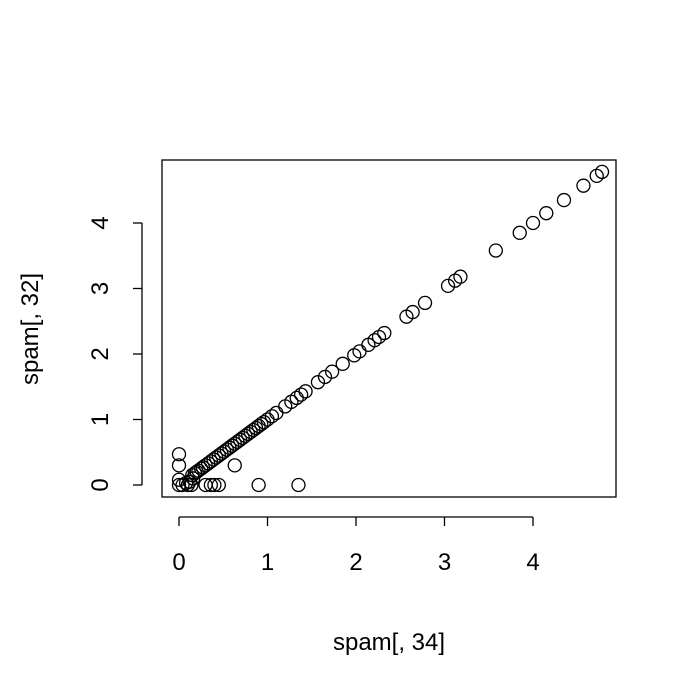  What do you see at coordinates (115, 354) in the screenshot?
I see `y-axis: 0 1 2 3 4` at bounding box center [115, 354].